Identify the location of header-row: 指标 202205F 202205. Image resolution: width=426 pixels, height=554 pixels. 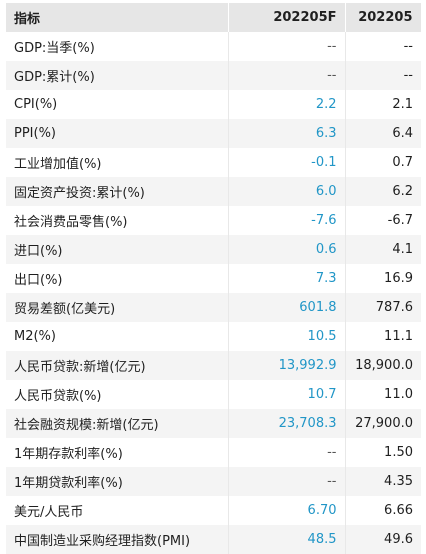
(214, 17).